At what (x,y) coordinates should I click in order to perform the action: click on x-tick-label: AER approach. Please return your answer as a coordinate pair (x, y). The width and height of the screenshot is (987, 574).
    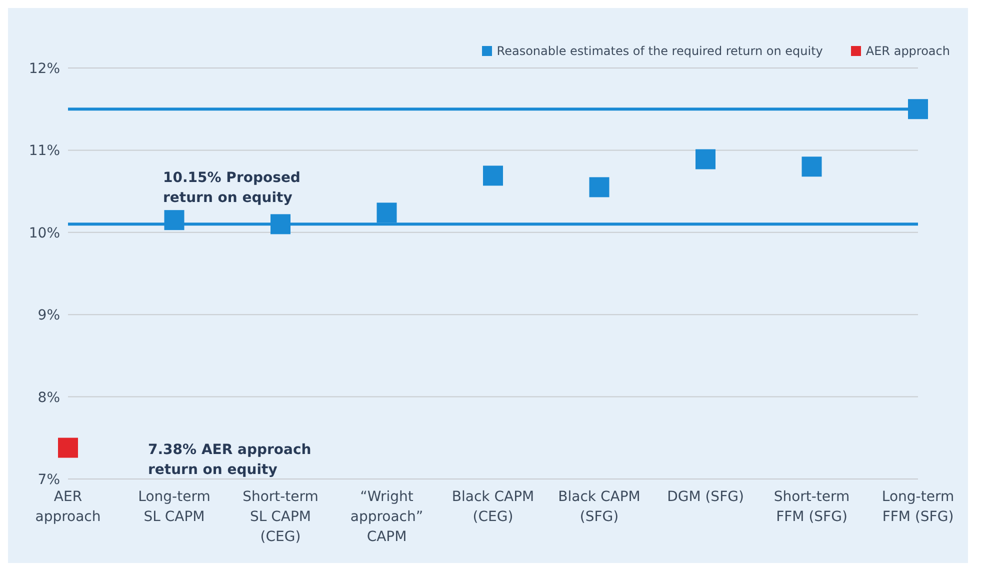
    Looking at the image, I should click on (68, 507).